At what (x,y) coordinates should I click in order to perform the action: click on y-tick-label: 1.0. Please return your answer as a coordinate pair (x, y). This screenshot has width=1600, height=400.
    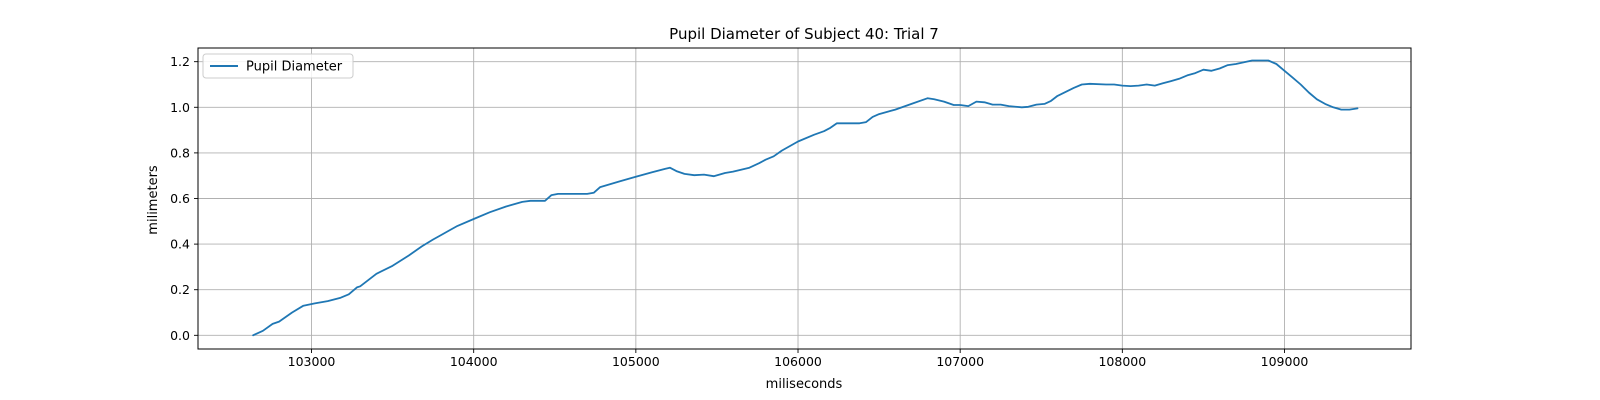
    Looking at the image, I should click on (180, 107).